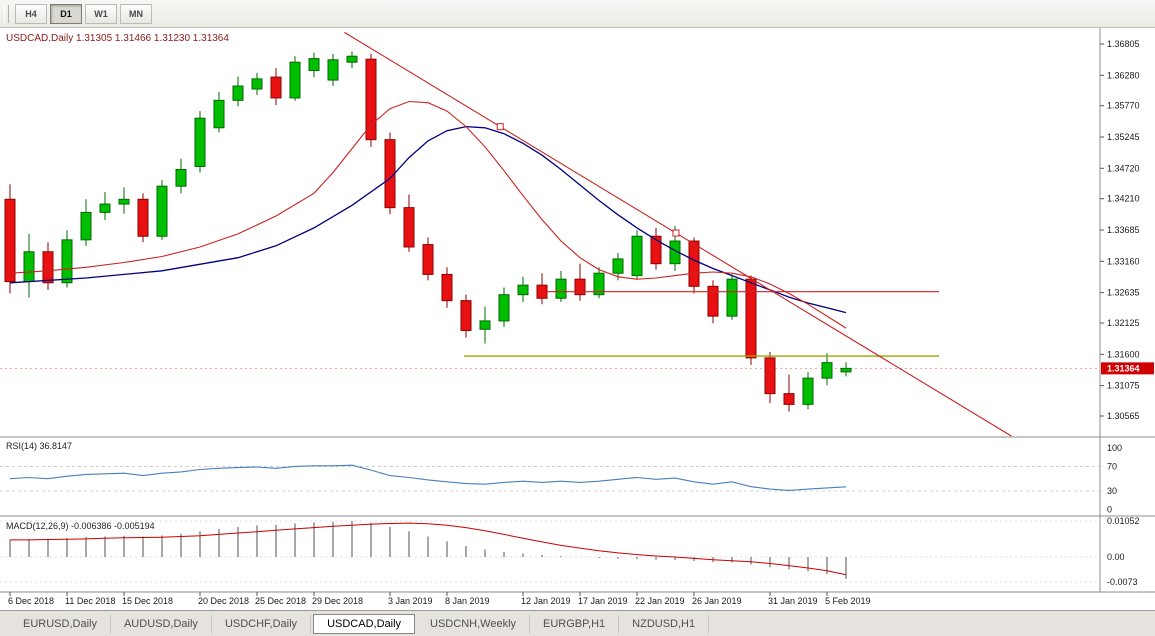 The image size is (1155, 636). I want to click on date-axis-label: 22 Jan 2019, so click(660, 601).